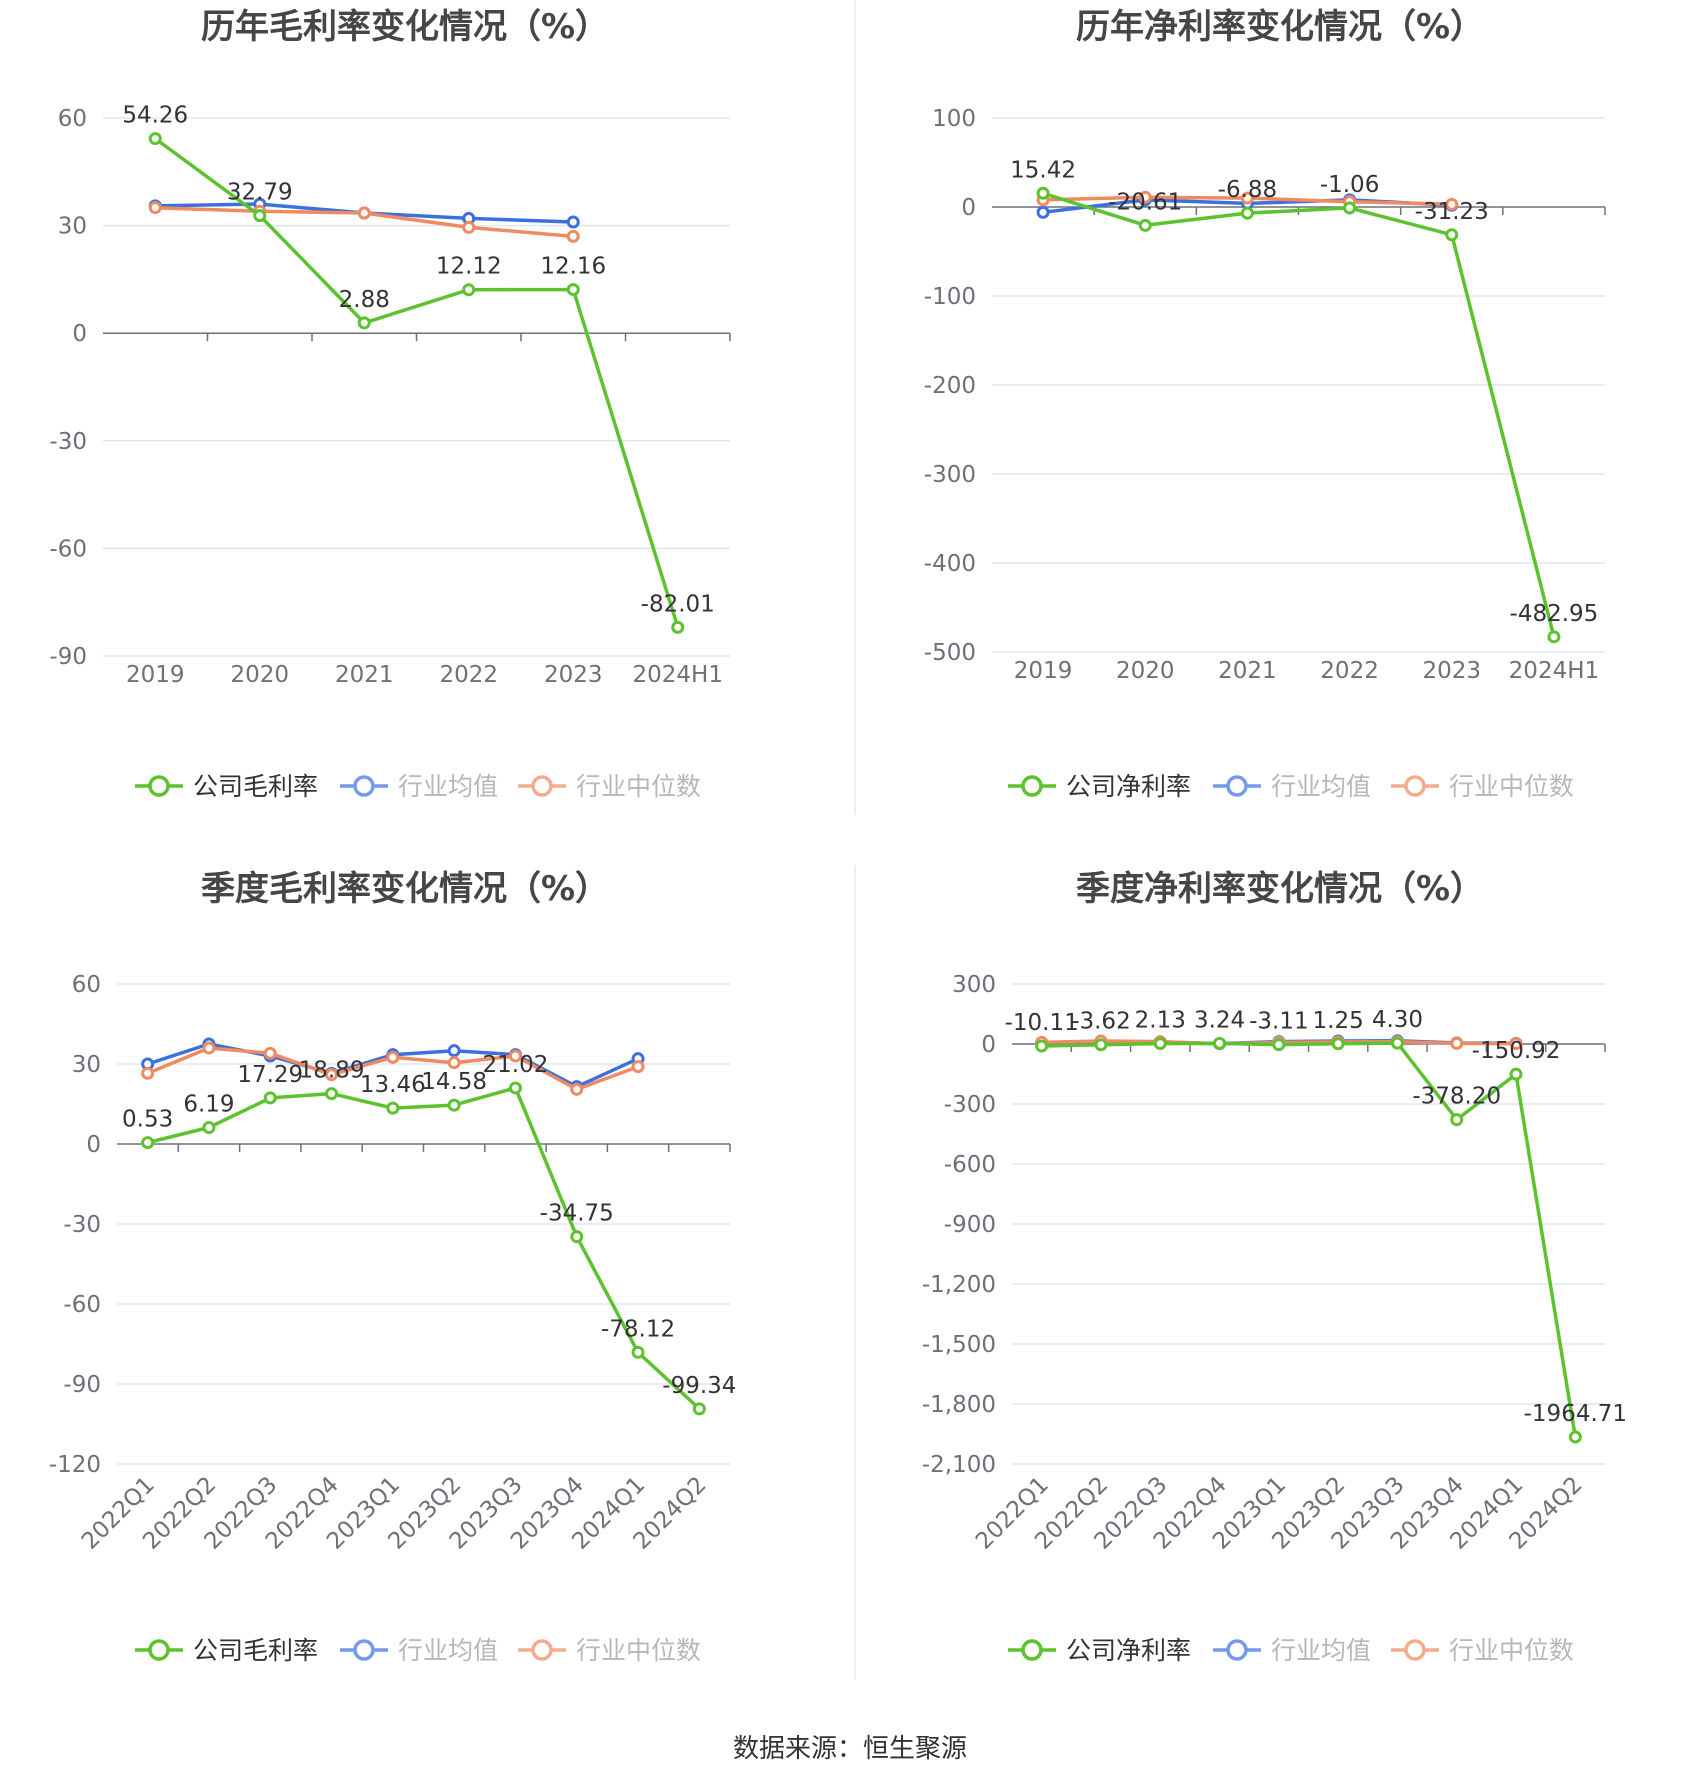  I want to click on data-label: 13.46, so click(393, 1085).